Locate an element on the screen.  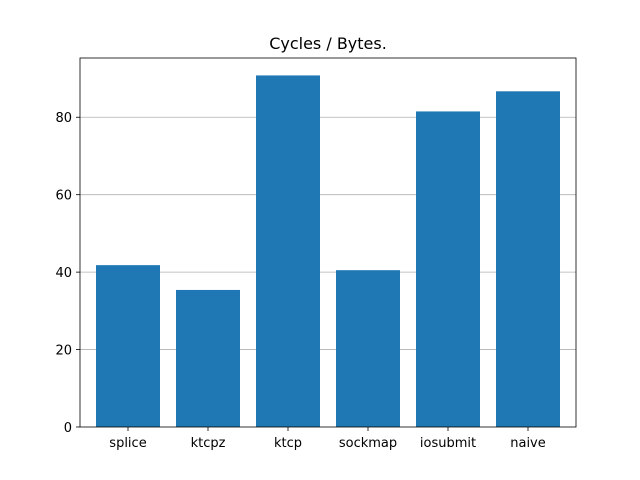
bar-ktcpz is located at coordinates (208, 358).